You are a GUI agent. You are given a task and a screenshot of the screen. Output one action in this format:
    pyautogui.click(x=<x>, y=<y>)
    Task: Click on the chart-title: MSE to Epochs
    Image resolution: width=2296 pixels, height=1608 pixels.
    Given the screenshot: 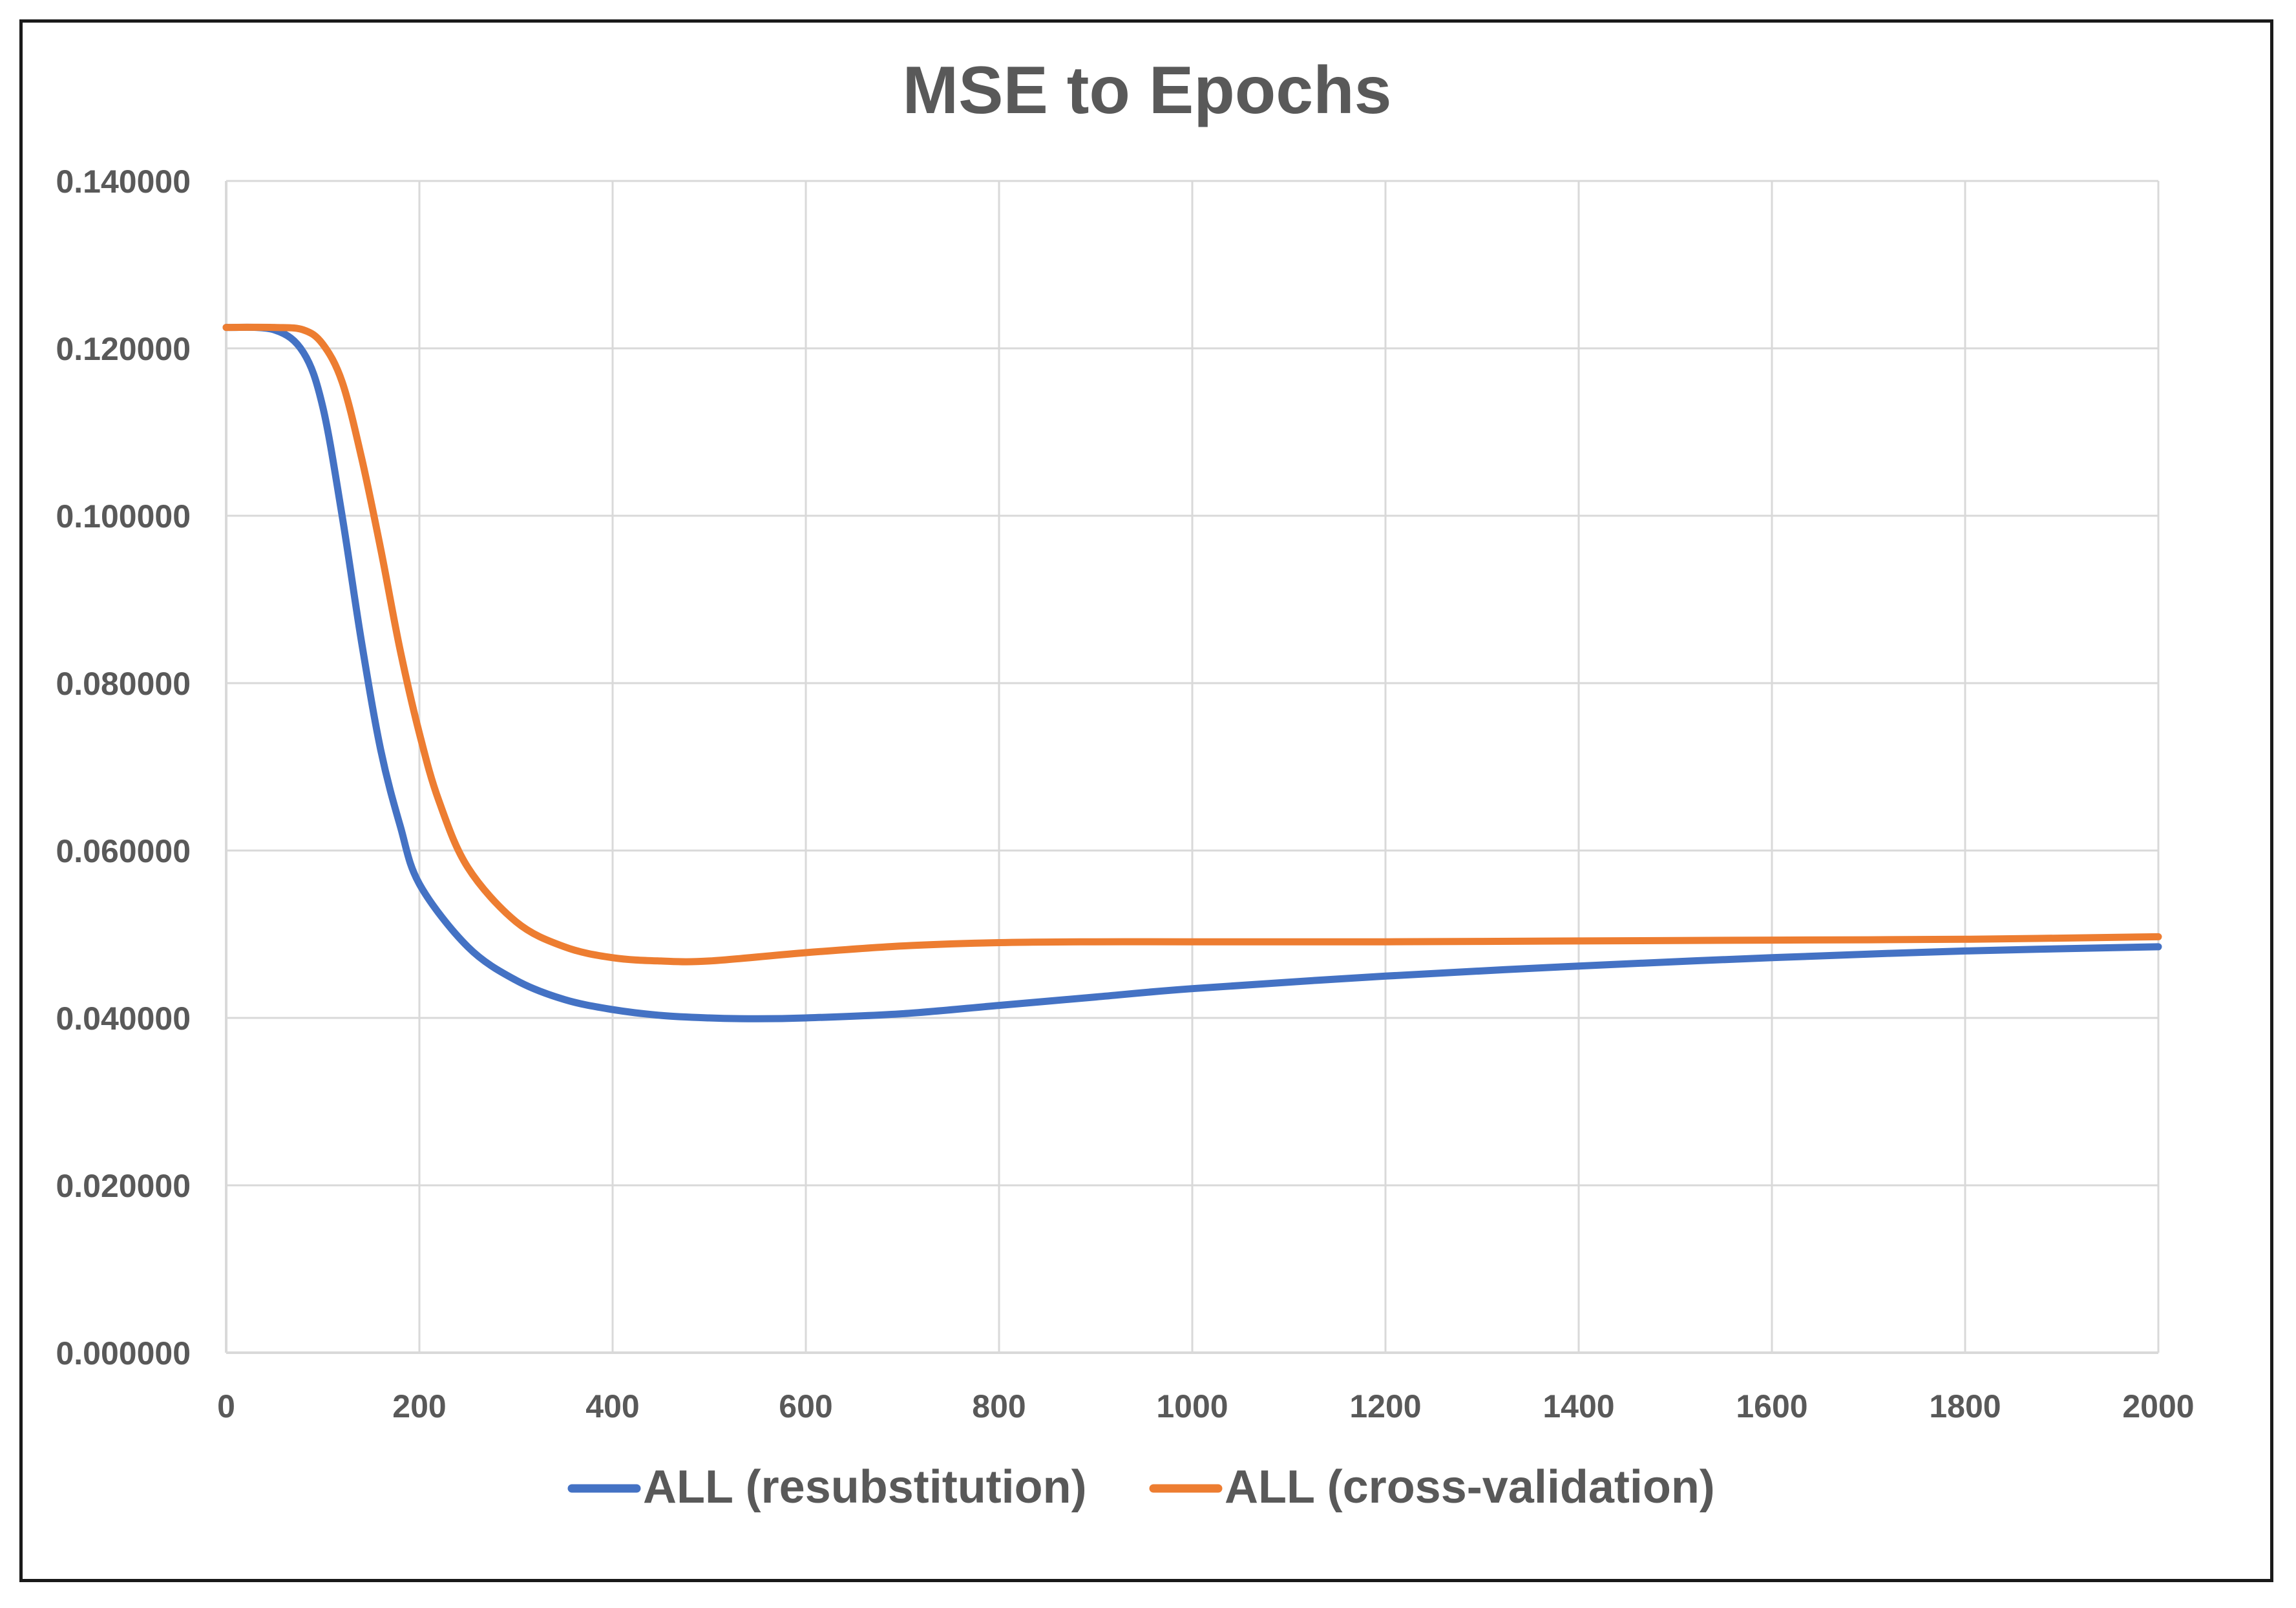 What is the action you would take?
    pyautogui.click(x=1147, y=90)
    